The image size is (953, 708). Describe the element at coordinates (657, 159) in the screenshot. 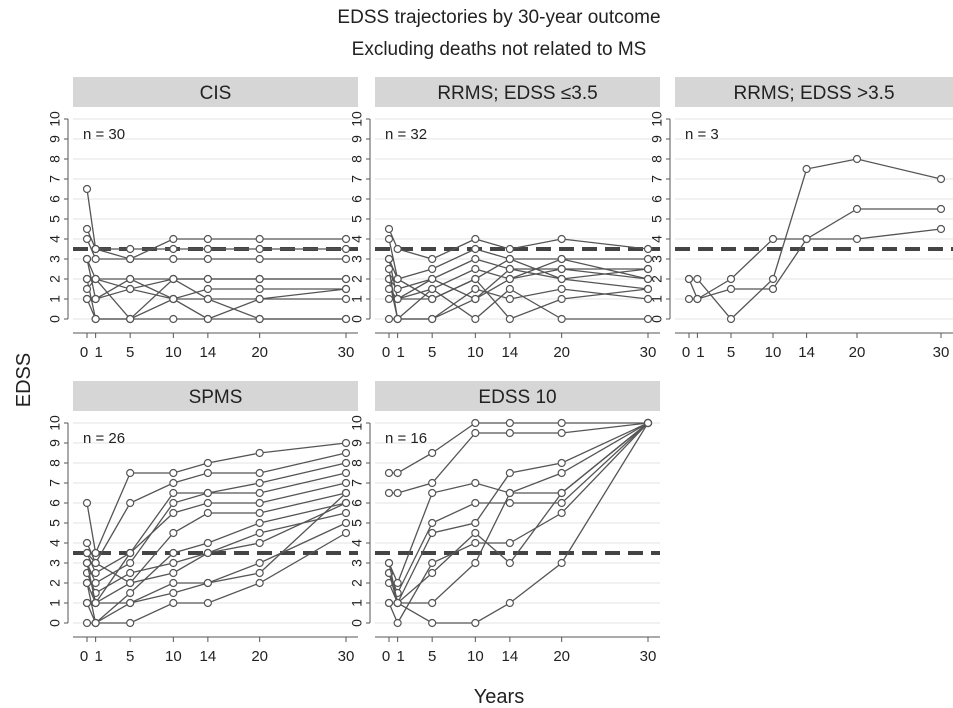

I see `y-tick-label: 8` at that location.